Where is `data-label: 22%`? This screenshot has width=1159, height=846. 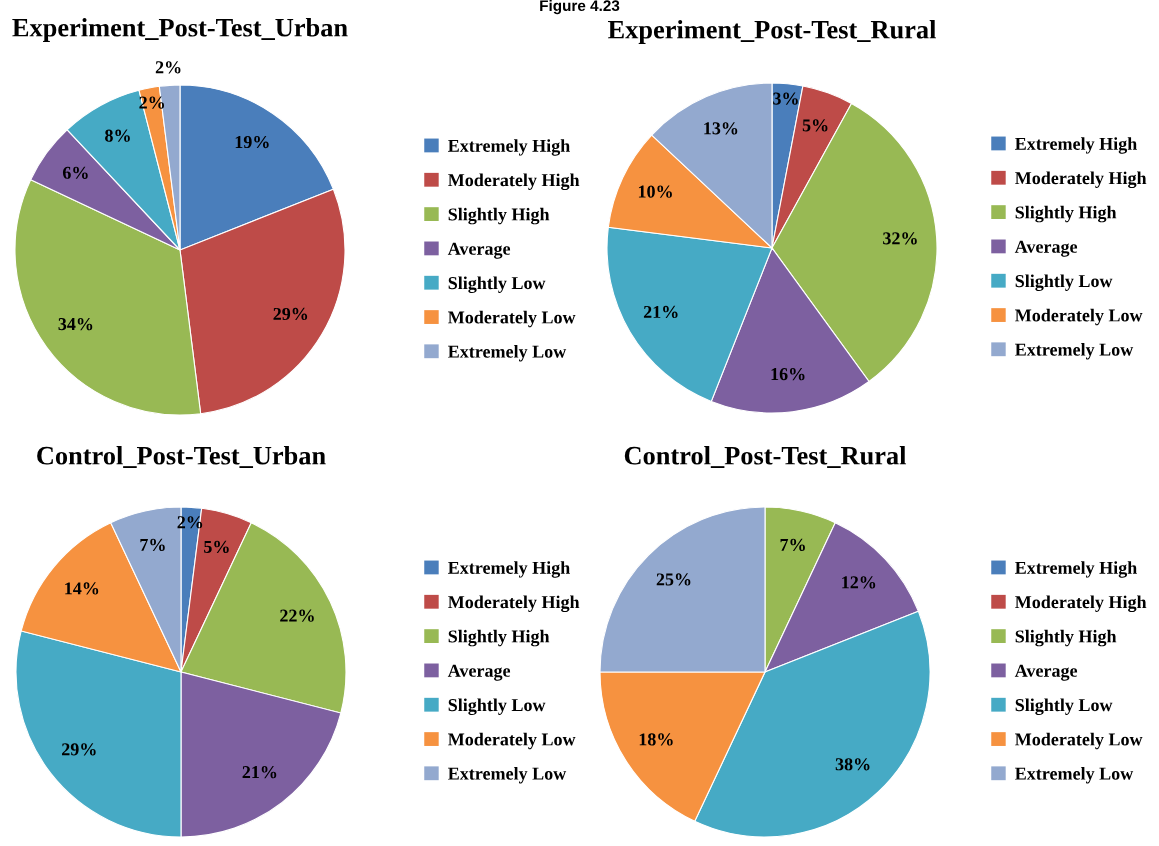 data-label: 22% is located at coordinates (297, 615).